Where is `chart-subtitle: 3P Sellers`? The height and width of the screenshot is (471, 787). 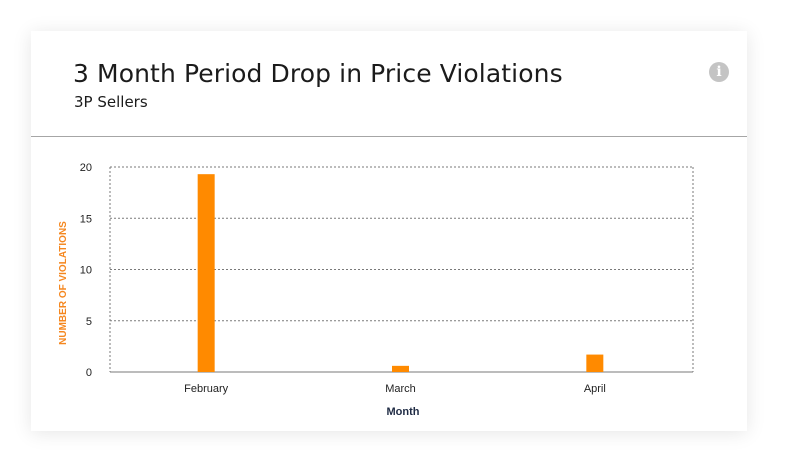
chart-subtitle: 3P Sellers is located at coordinates (111, 102).